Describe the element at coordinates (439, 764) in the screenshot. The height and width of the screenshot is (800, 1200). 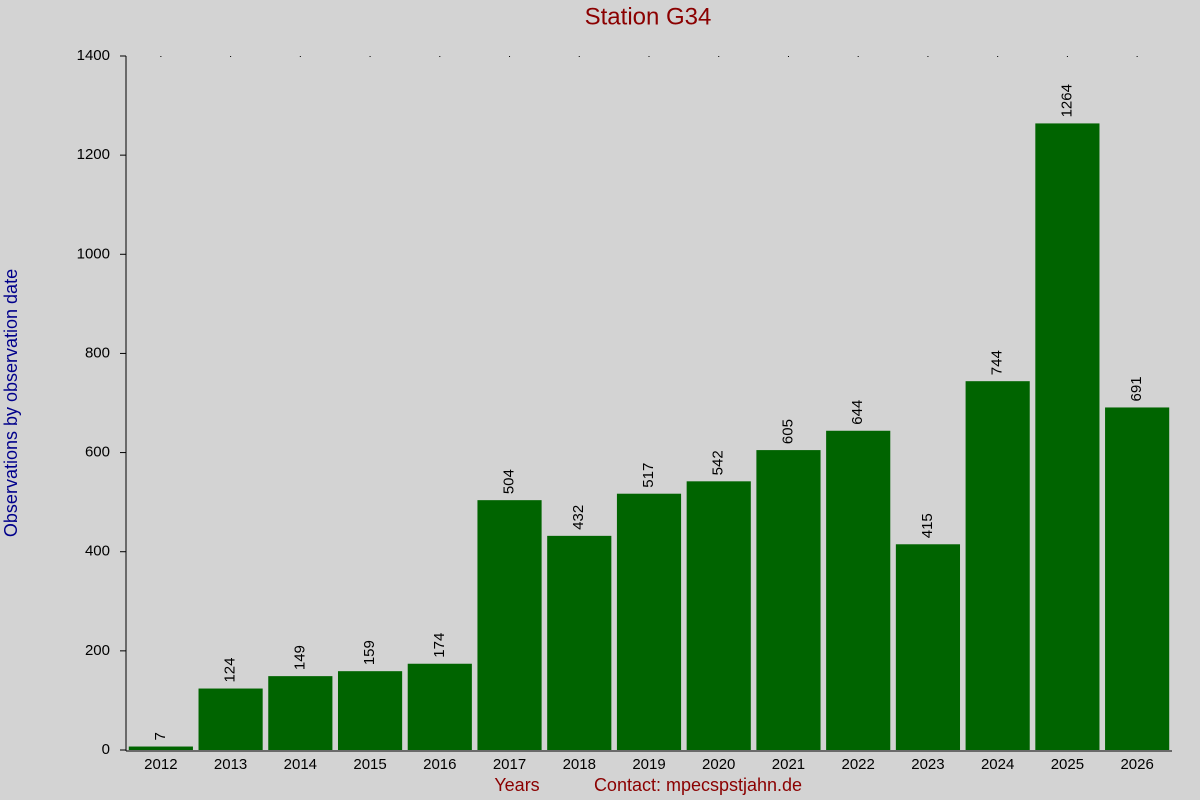
I see `x-tick-label: 2016` at that location.